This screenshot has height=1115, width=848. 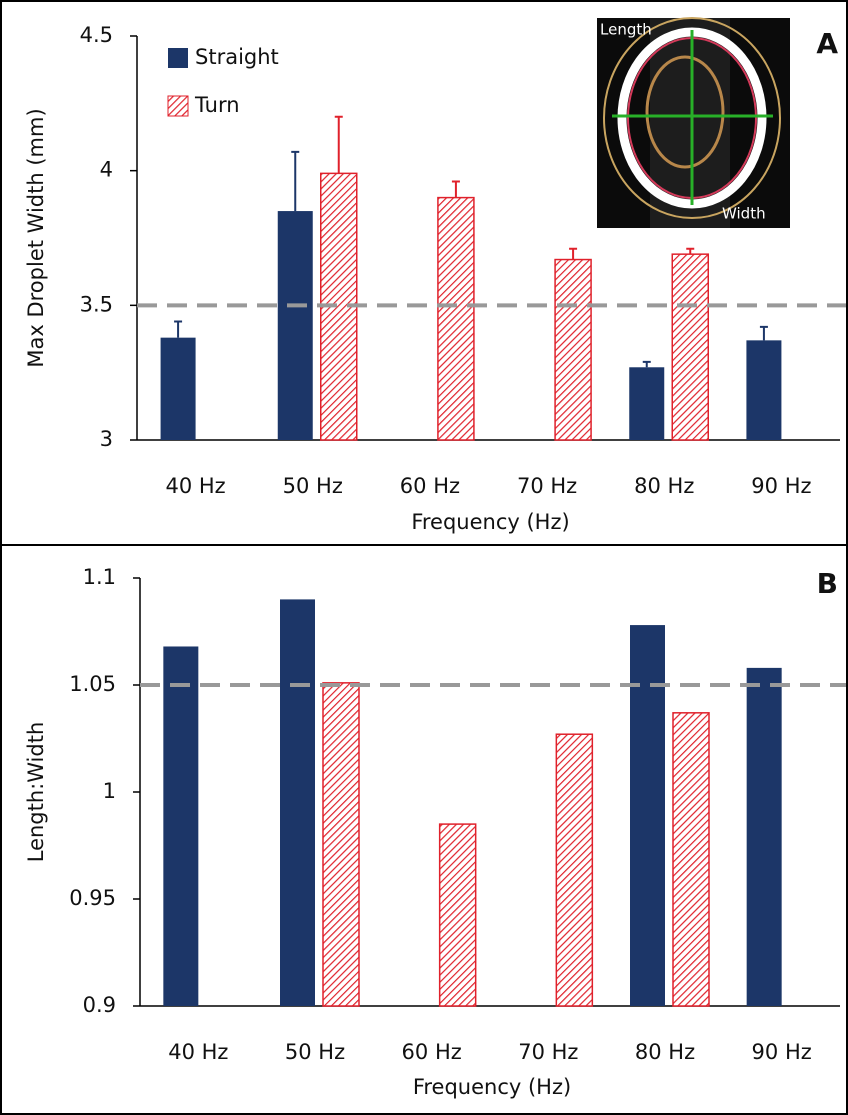 What do you see at coordinates (827, 583) in the screenshot?
I see `panel-label: B` at bounding box center [827, 583].